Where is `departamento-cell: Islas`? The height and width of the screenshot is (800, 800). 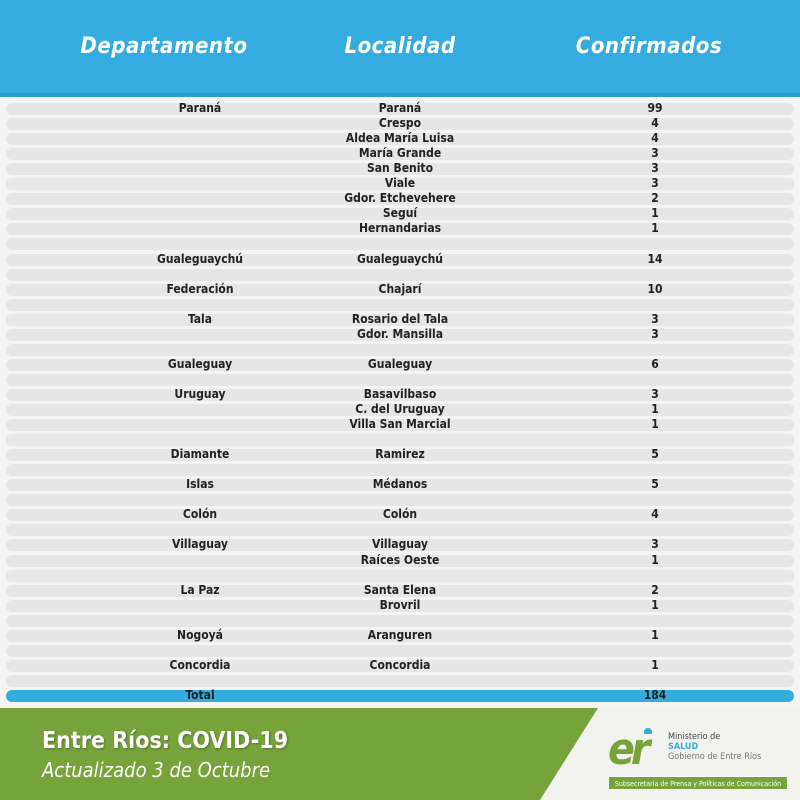 departamento-cell: Islas is located at coordinates (200, 484).